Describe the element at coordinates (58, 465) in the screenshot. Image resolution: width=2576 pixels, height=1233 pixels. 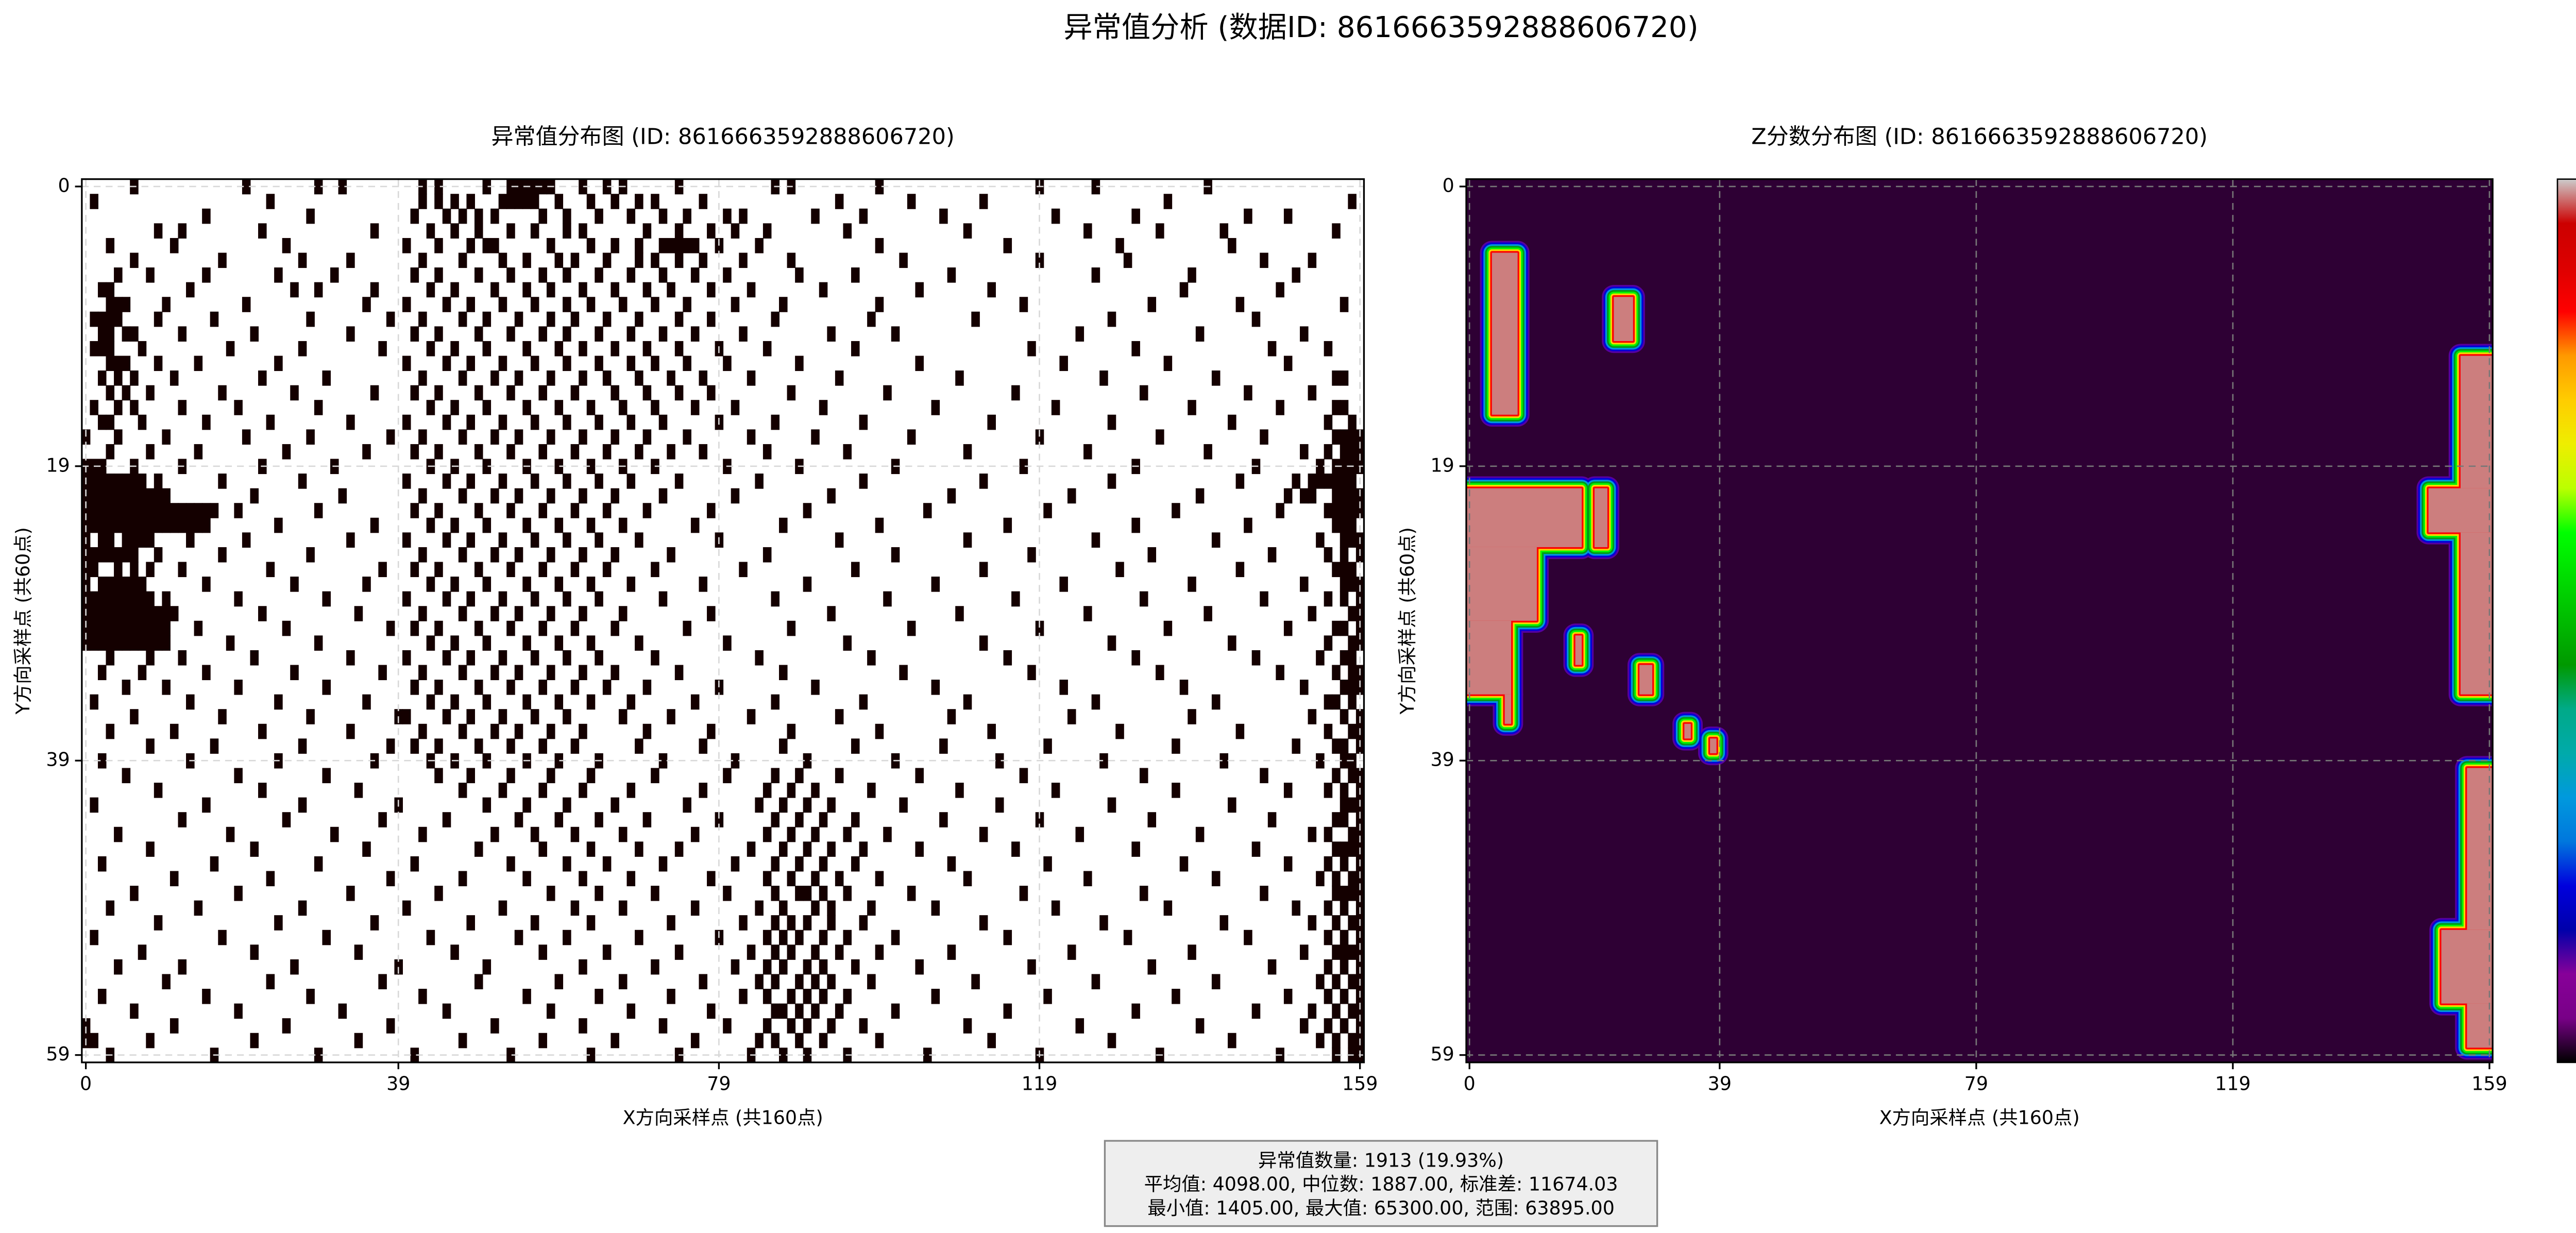
I see `y-tick-label: 19` at that location.